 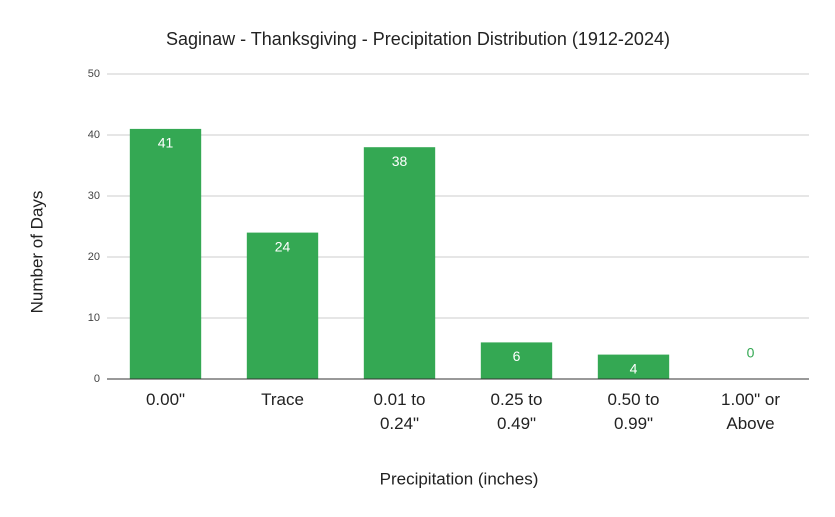 What do you see at coordinates (94, 318) in the screenshot?
I see `y-tick-label: 10` at bounding box center [94, 318].